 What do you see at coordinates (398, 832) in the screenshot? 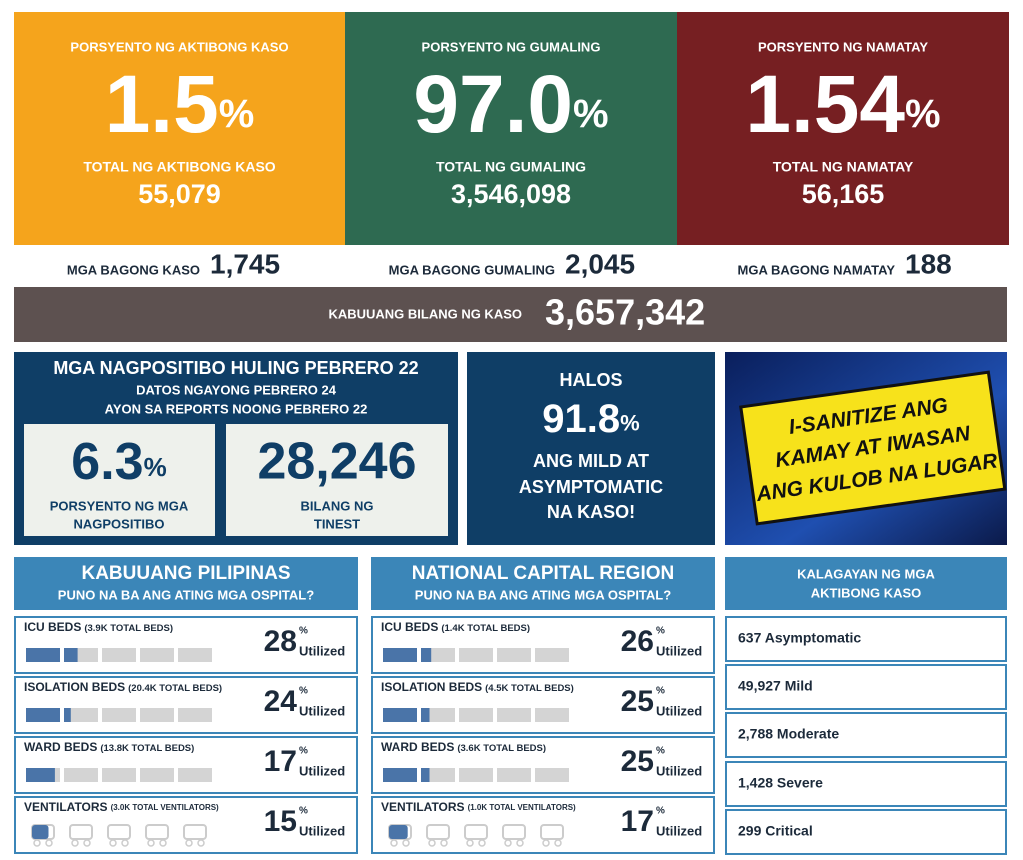
I see `ventilator-fill` at bounding box center [398, 832].